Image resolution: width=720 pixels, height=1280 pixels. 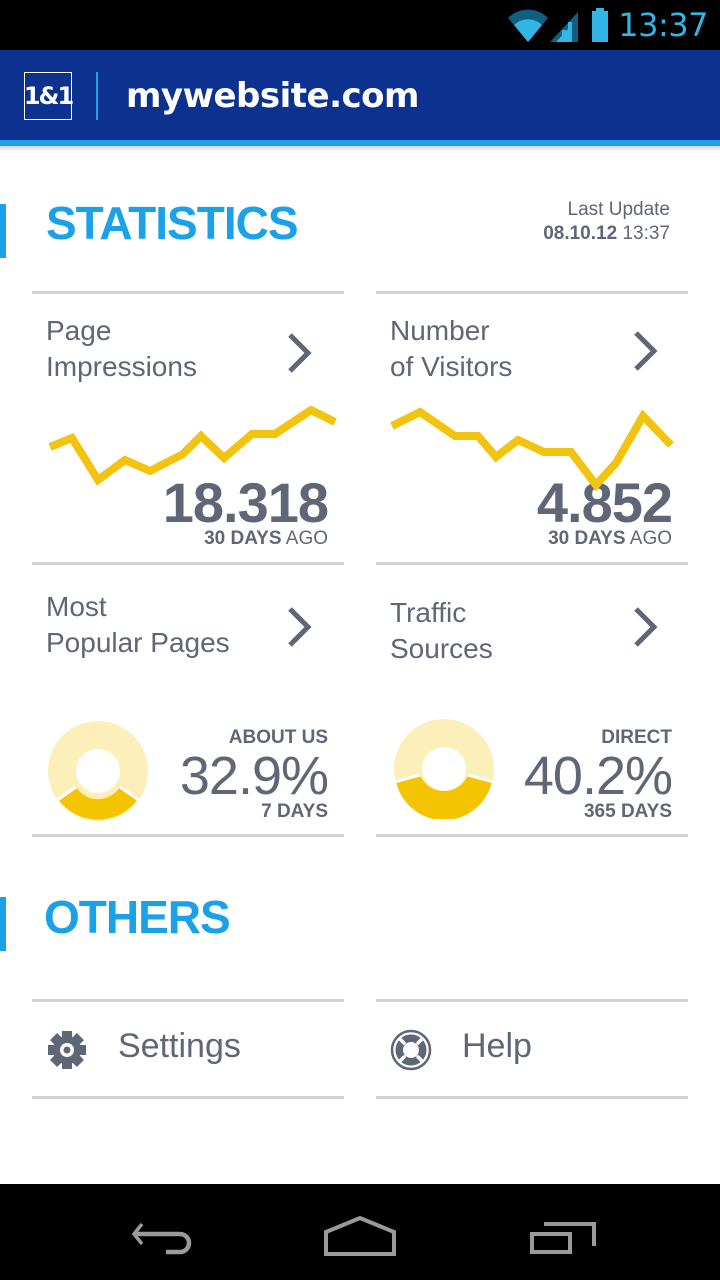 What do you see at coordinates (138, 625) in the screenshot?
I see `tile-label: Most Popular Pages` at bounding box center [138, 625].